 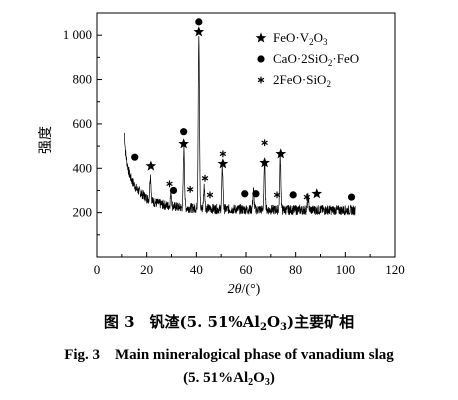 What do you see at coordinates (97, 269) in the screenshot?
I see `x-tick-label: 0` at bounding box center [97, 269].